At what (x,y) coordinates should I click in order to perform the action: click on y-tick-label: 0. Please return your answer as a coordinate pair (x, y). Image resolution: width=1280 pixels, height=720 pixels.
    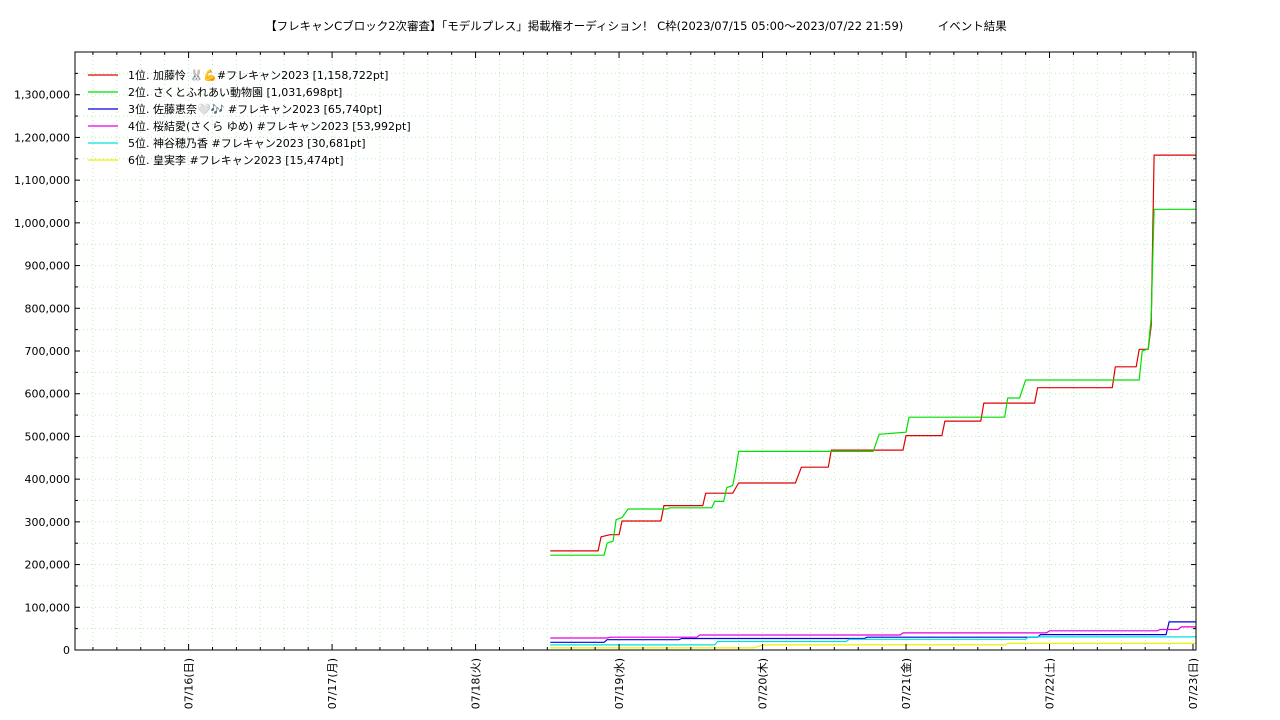
    Looking at the image, I should click on (66, 650).